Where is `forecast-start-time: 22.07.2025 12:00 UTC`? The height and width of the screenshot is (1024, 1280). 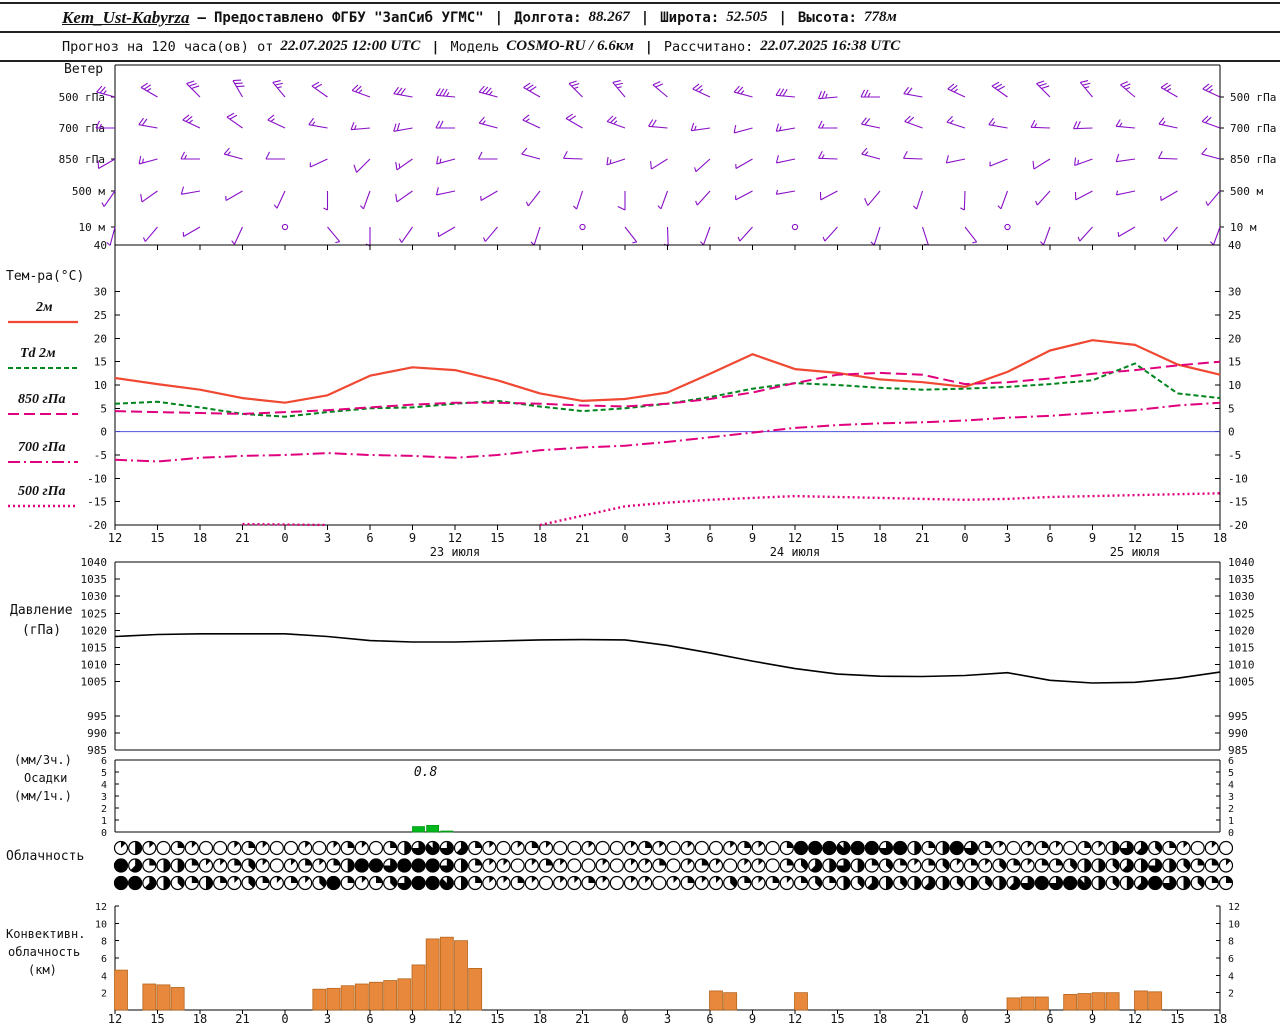 forecast-start-time: 22.07.2025 12:00 UTC is located at coordinates (350, 46).